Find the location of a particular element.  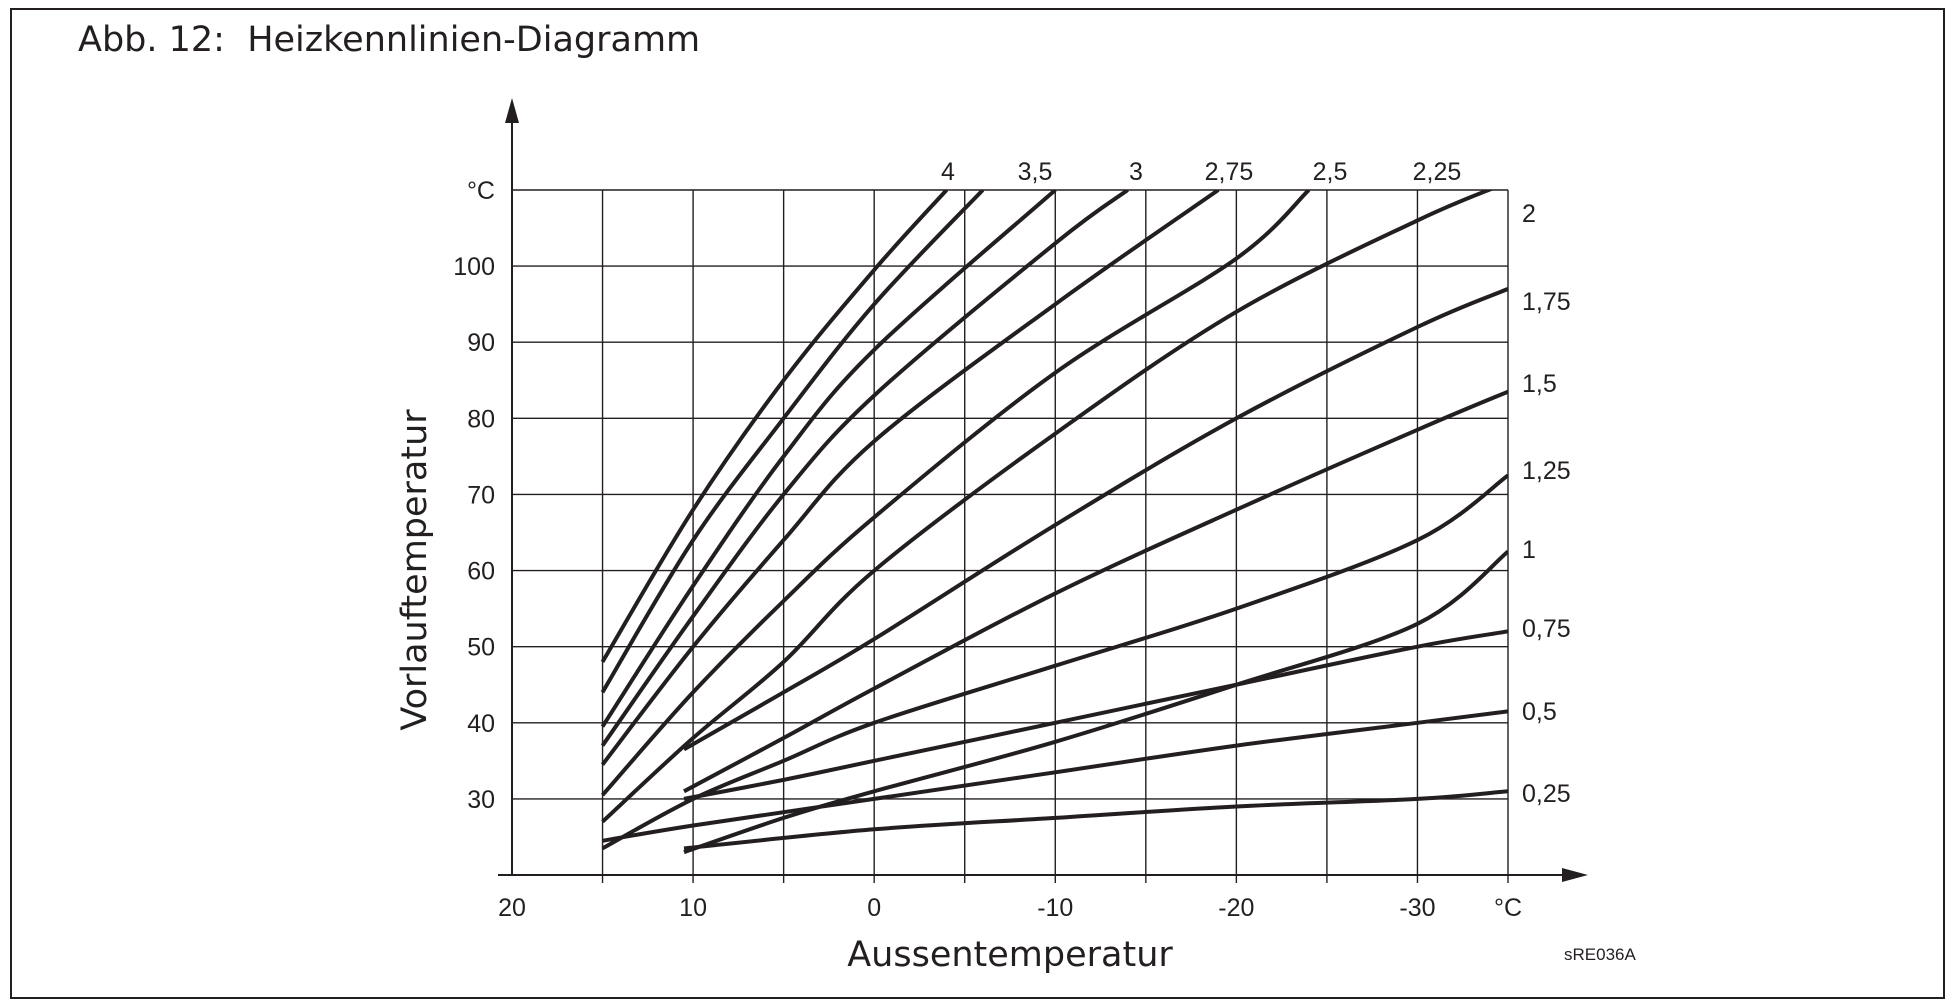

curve-label: 1 is located at coordinates (1529, 550).